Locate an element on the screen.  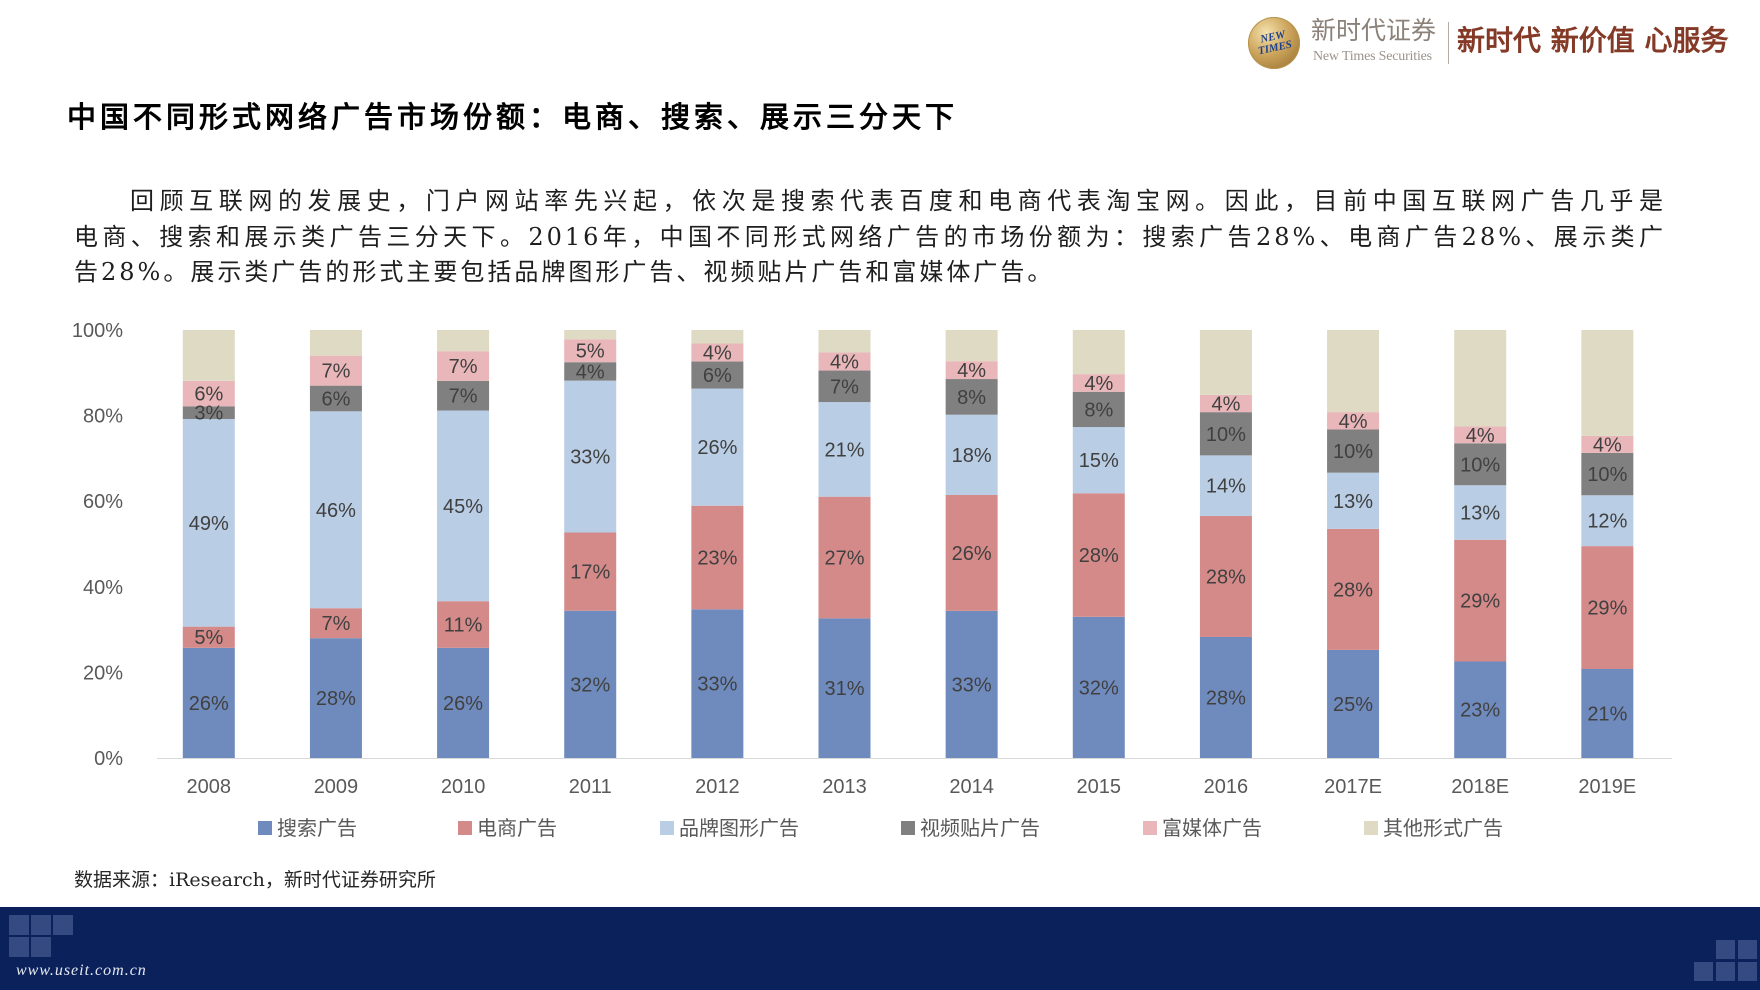
bar-rich-media-ads-2008 is located at coordinates (208, 393).